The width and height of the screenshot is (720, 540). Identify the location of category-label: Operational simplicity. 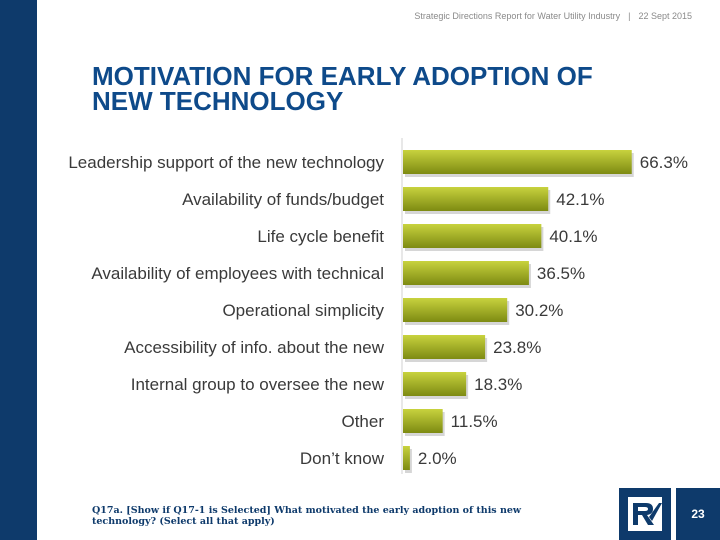
(303, 310).